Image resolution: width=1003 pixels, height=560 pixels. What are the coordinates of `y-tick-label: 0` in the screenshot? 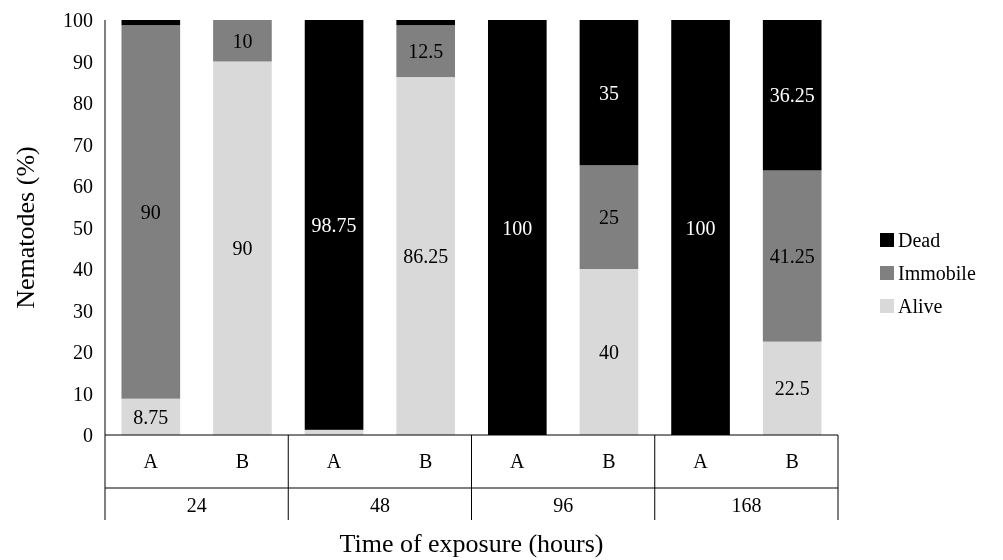 It's located at (88, 435).